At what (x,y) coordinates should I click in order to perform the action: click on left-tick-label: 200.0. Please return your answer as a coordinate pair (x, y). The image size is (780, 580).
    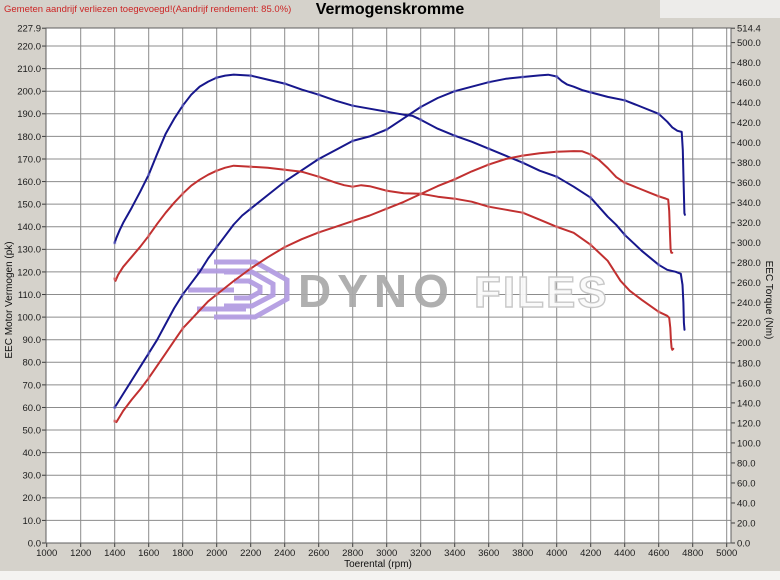
    Looking at the image, I should click on (29, 92).